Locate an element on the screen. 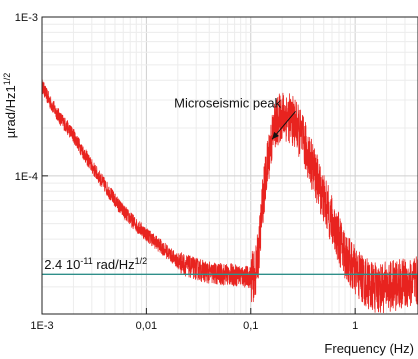 The height and width of the screenshot is (359, 418). x-tick-label: 1E-3 is located at coordinates (41, 326).